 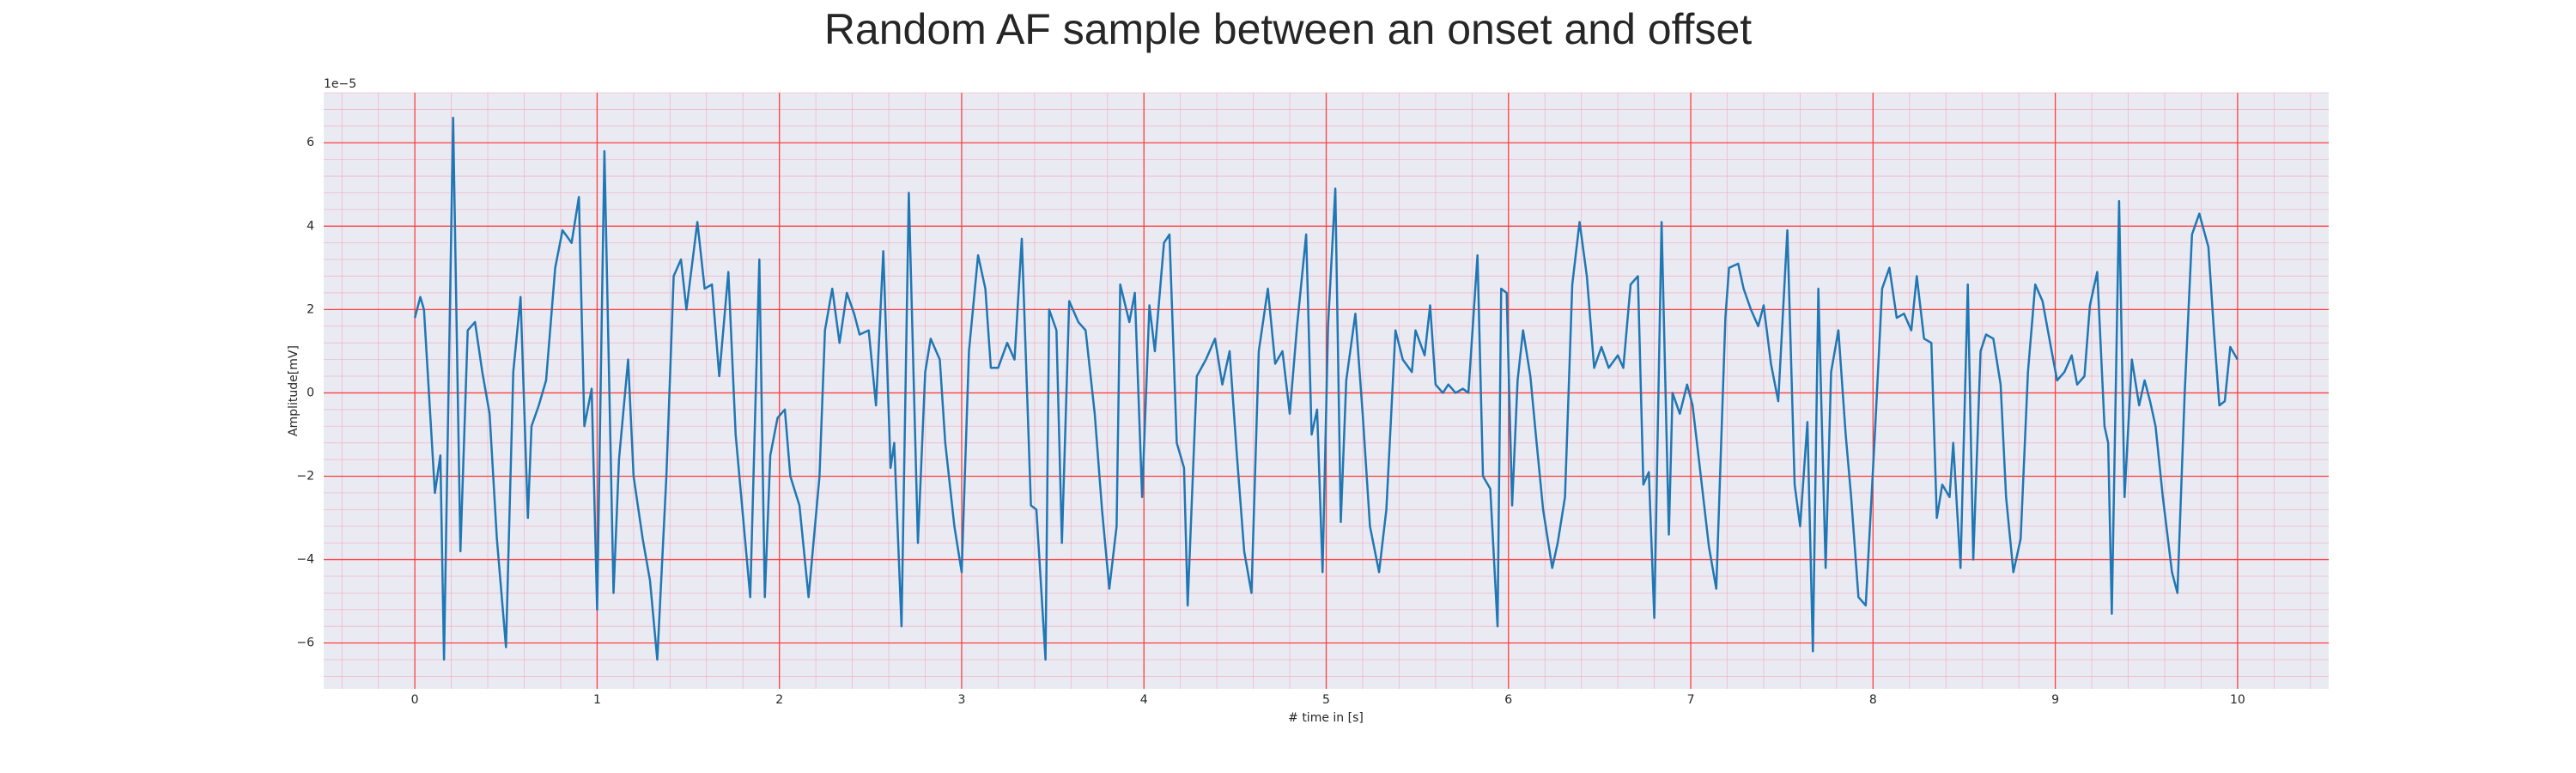 What do you see at coordinates (311, 142) in the screenshot?
I see `y-tick-label: 6` at bounding box center [311, 142].